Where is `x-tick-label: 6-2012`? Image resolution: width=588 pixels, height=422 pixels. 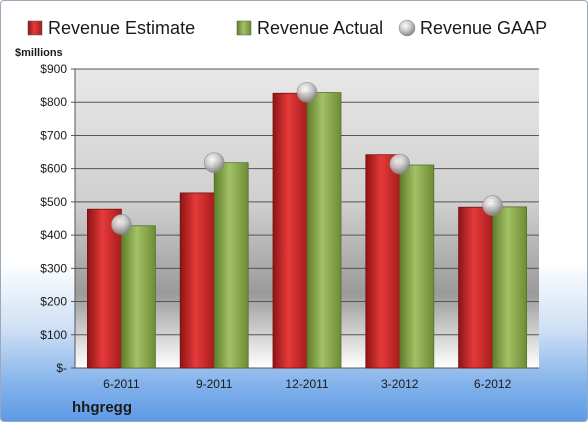
x-tick-label: 6-2012 is located at coordinates (493, 384).